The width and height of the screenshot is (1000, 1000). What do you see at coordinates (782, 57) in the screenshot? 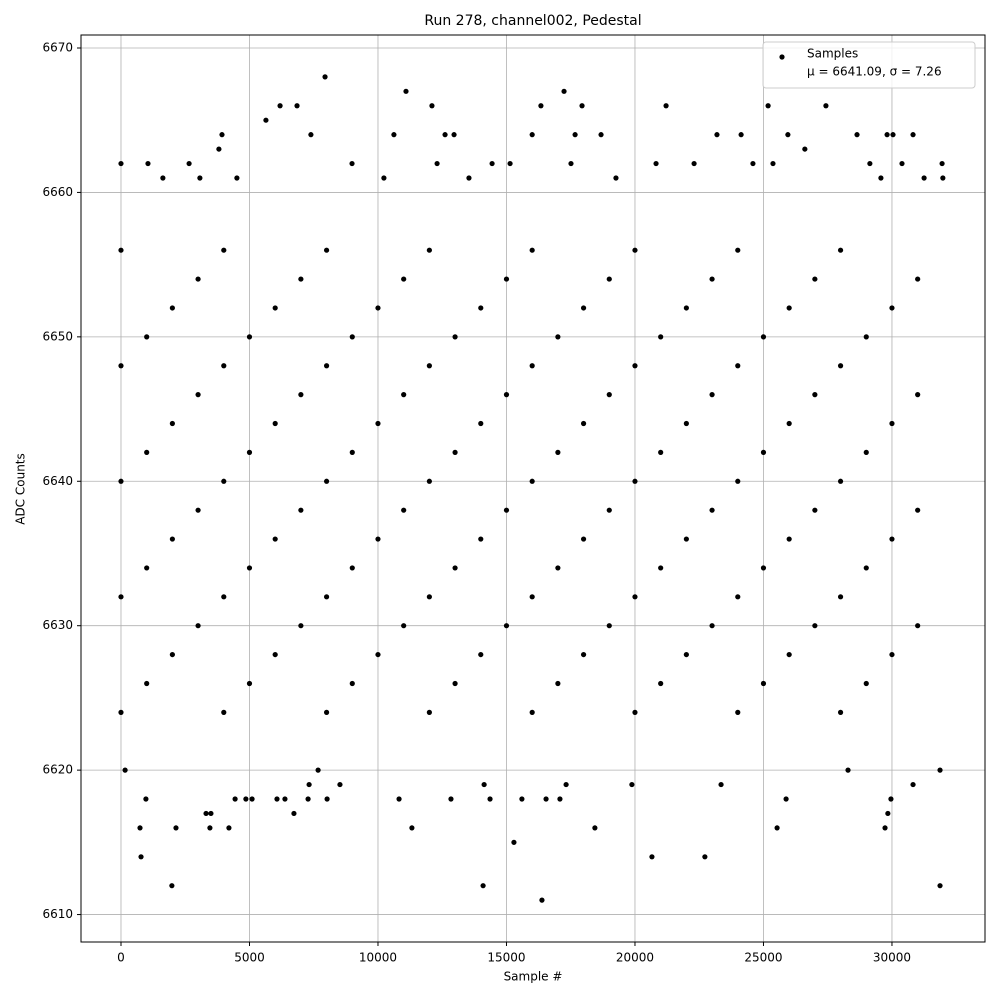
I see `legend-marker` at bounding box center [782, 57].